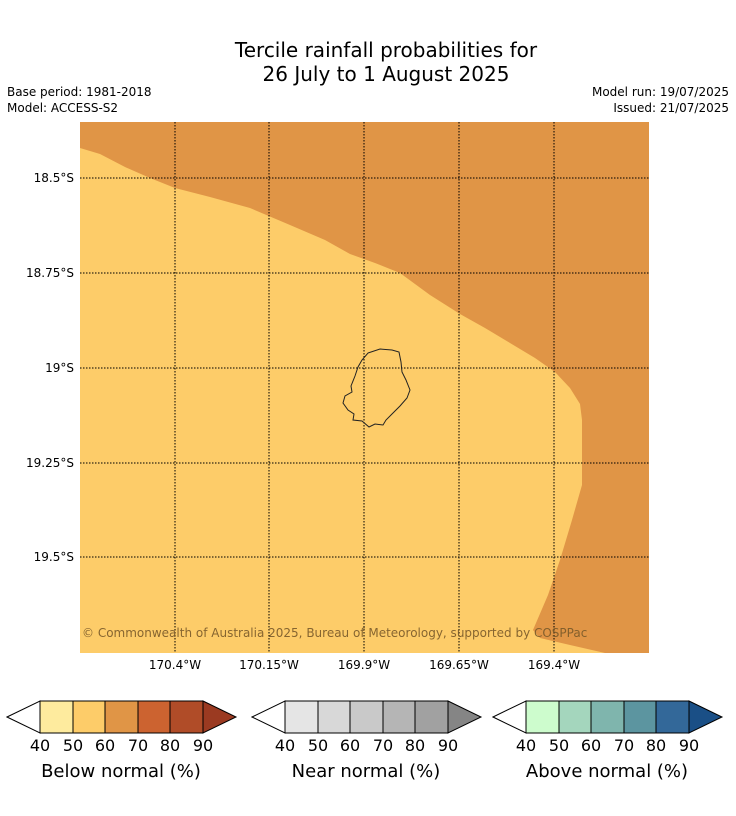 The height and width of the screenshot is (816, 736). I want to click on colorbar-below-bar, so click(122, 717).